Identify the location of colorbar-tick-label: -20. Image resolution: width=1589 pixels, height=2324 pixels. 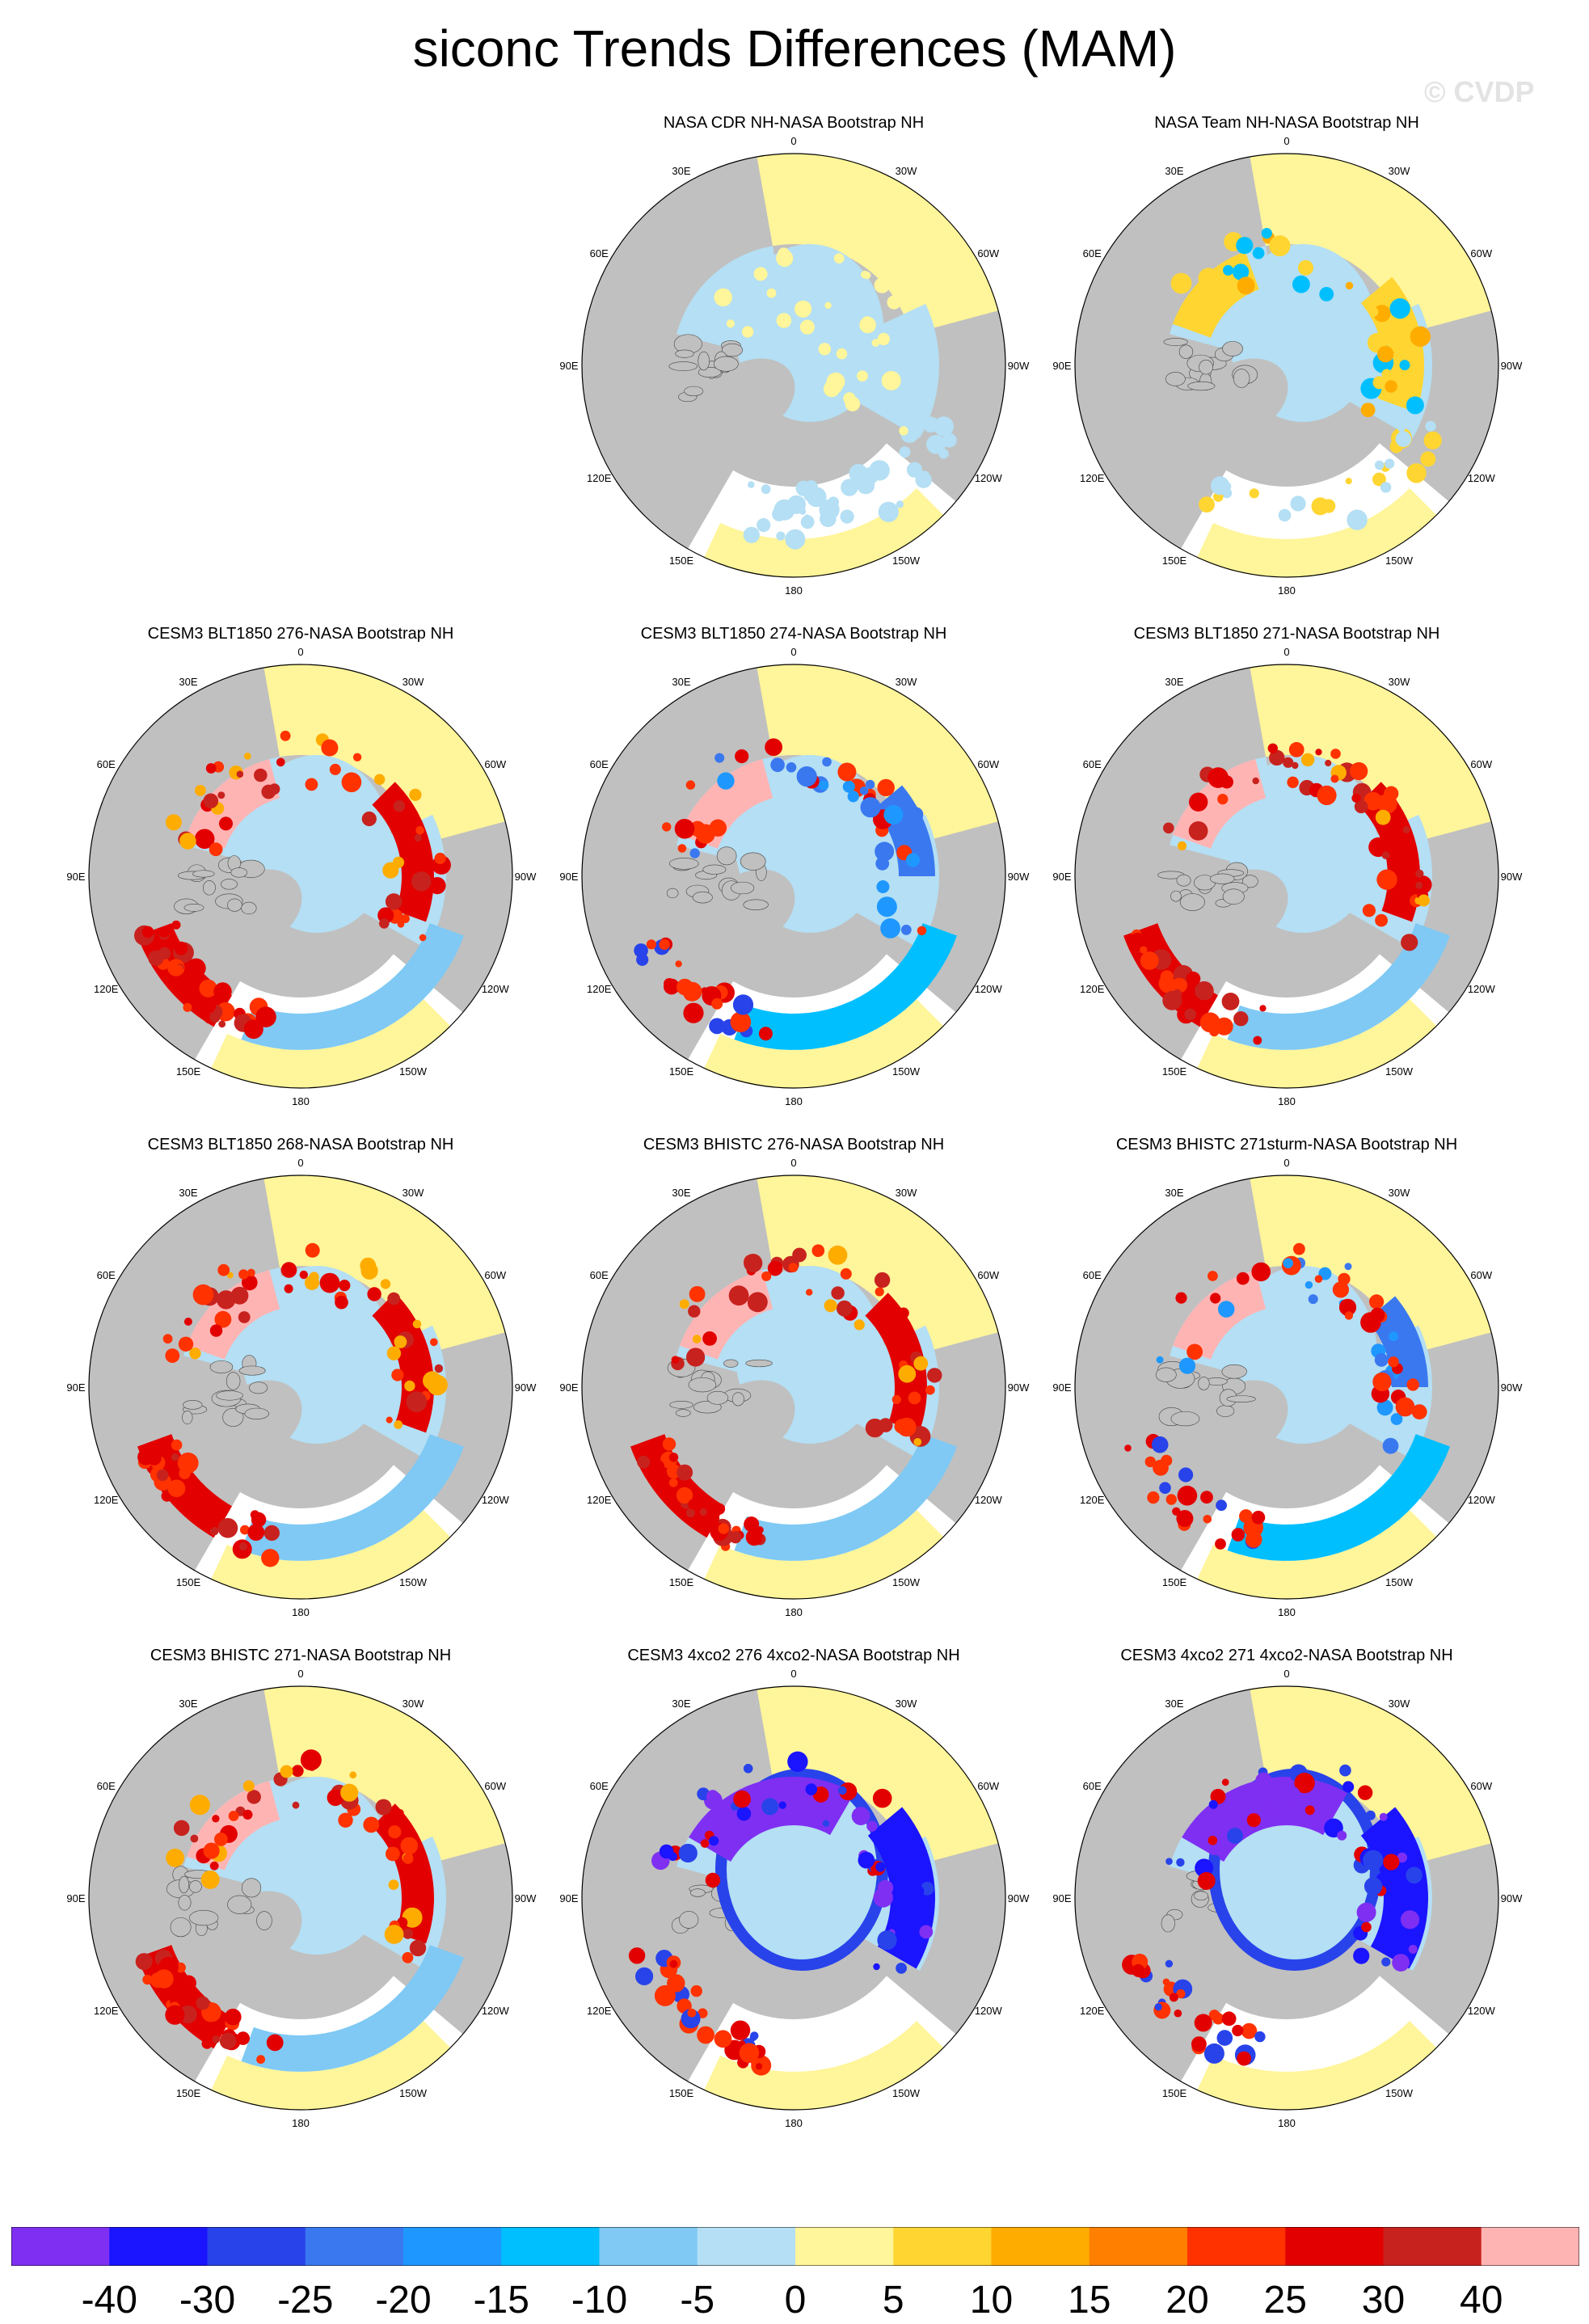
(403, 2300).